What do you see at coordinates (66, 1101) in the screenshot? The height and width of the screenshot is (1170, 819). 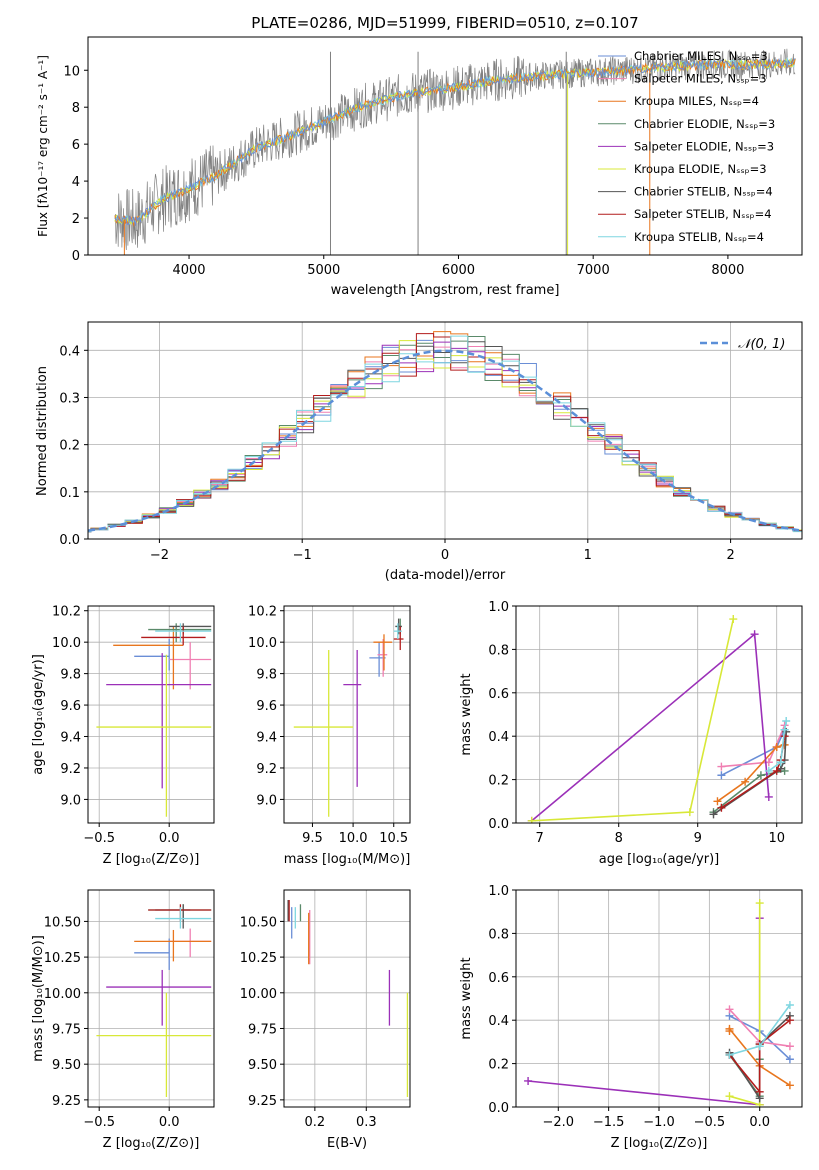 I see `y-tick-label: 9.25` at bounding box center [66, 1101].